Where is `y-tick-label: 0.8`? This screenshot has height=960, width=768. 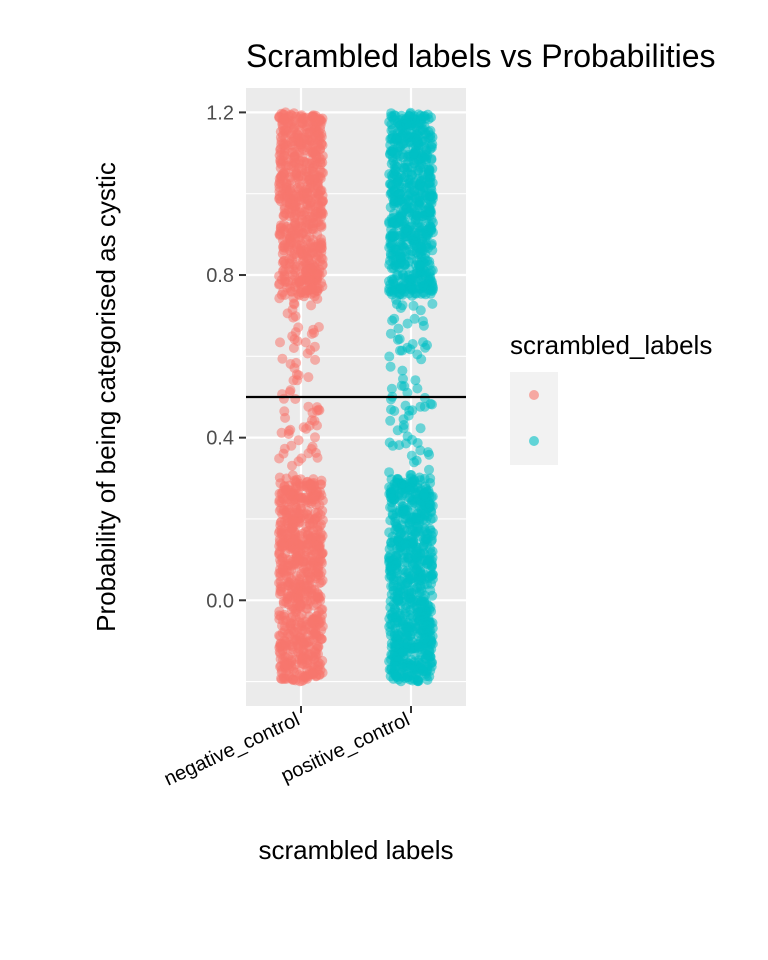
y-tick-label: 0.8 is located at coordinates (220, 276).